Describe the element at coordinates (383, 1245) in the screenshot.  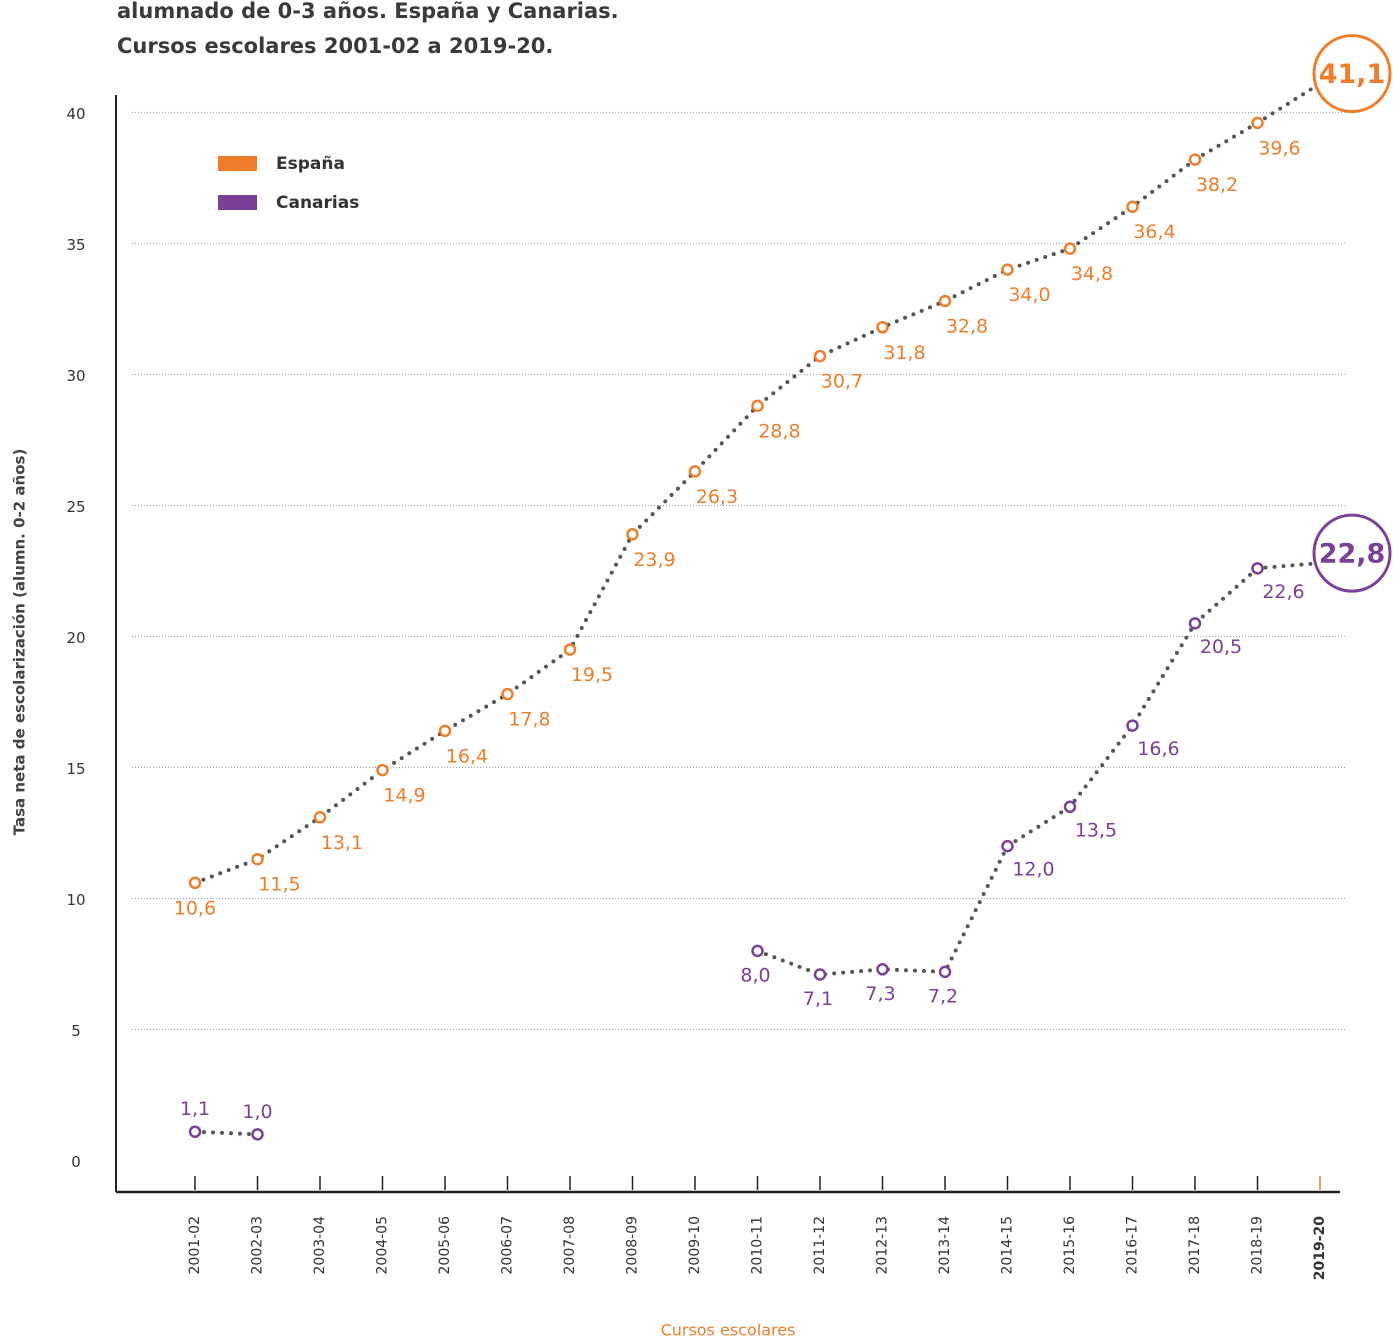
I see `x-tick-label: 2004-05` at that location.